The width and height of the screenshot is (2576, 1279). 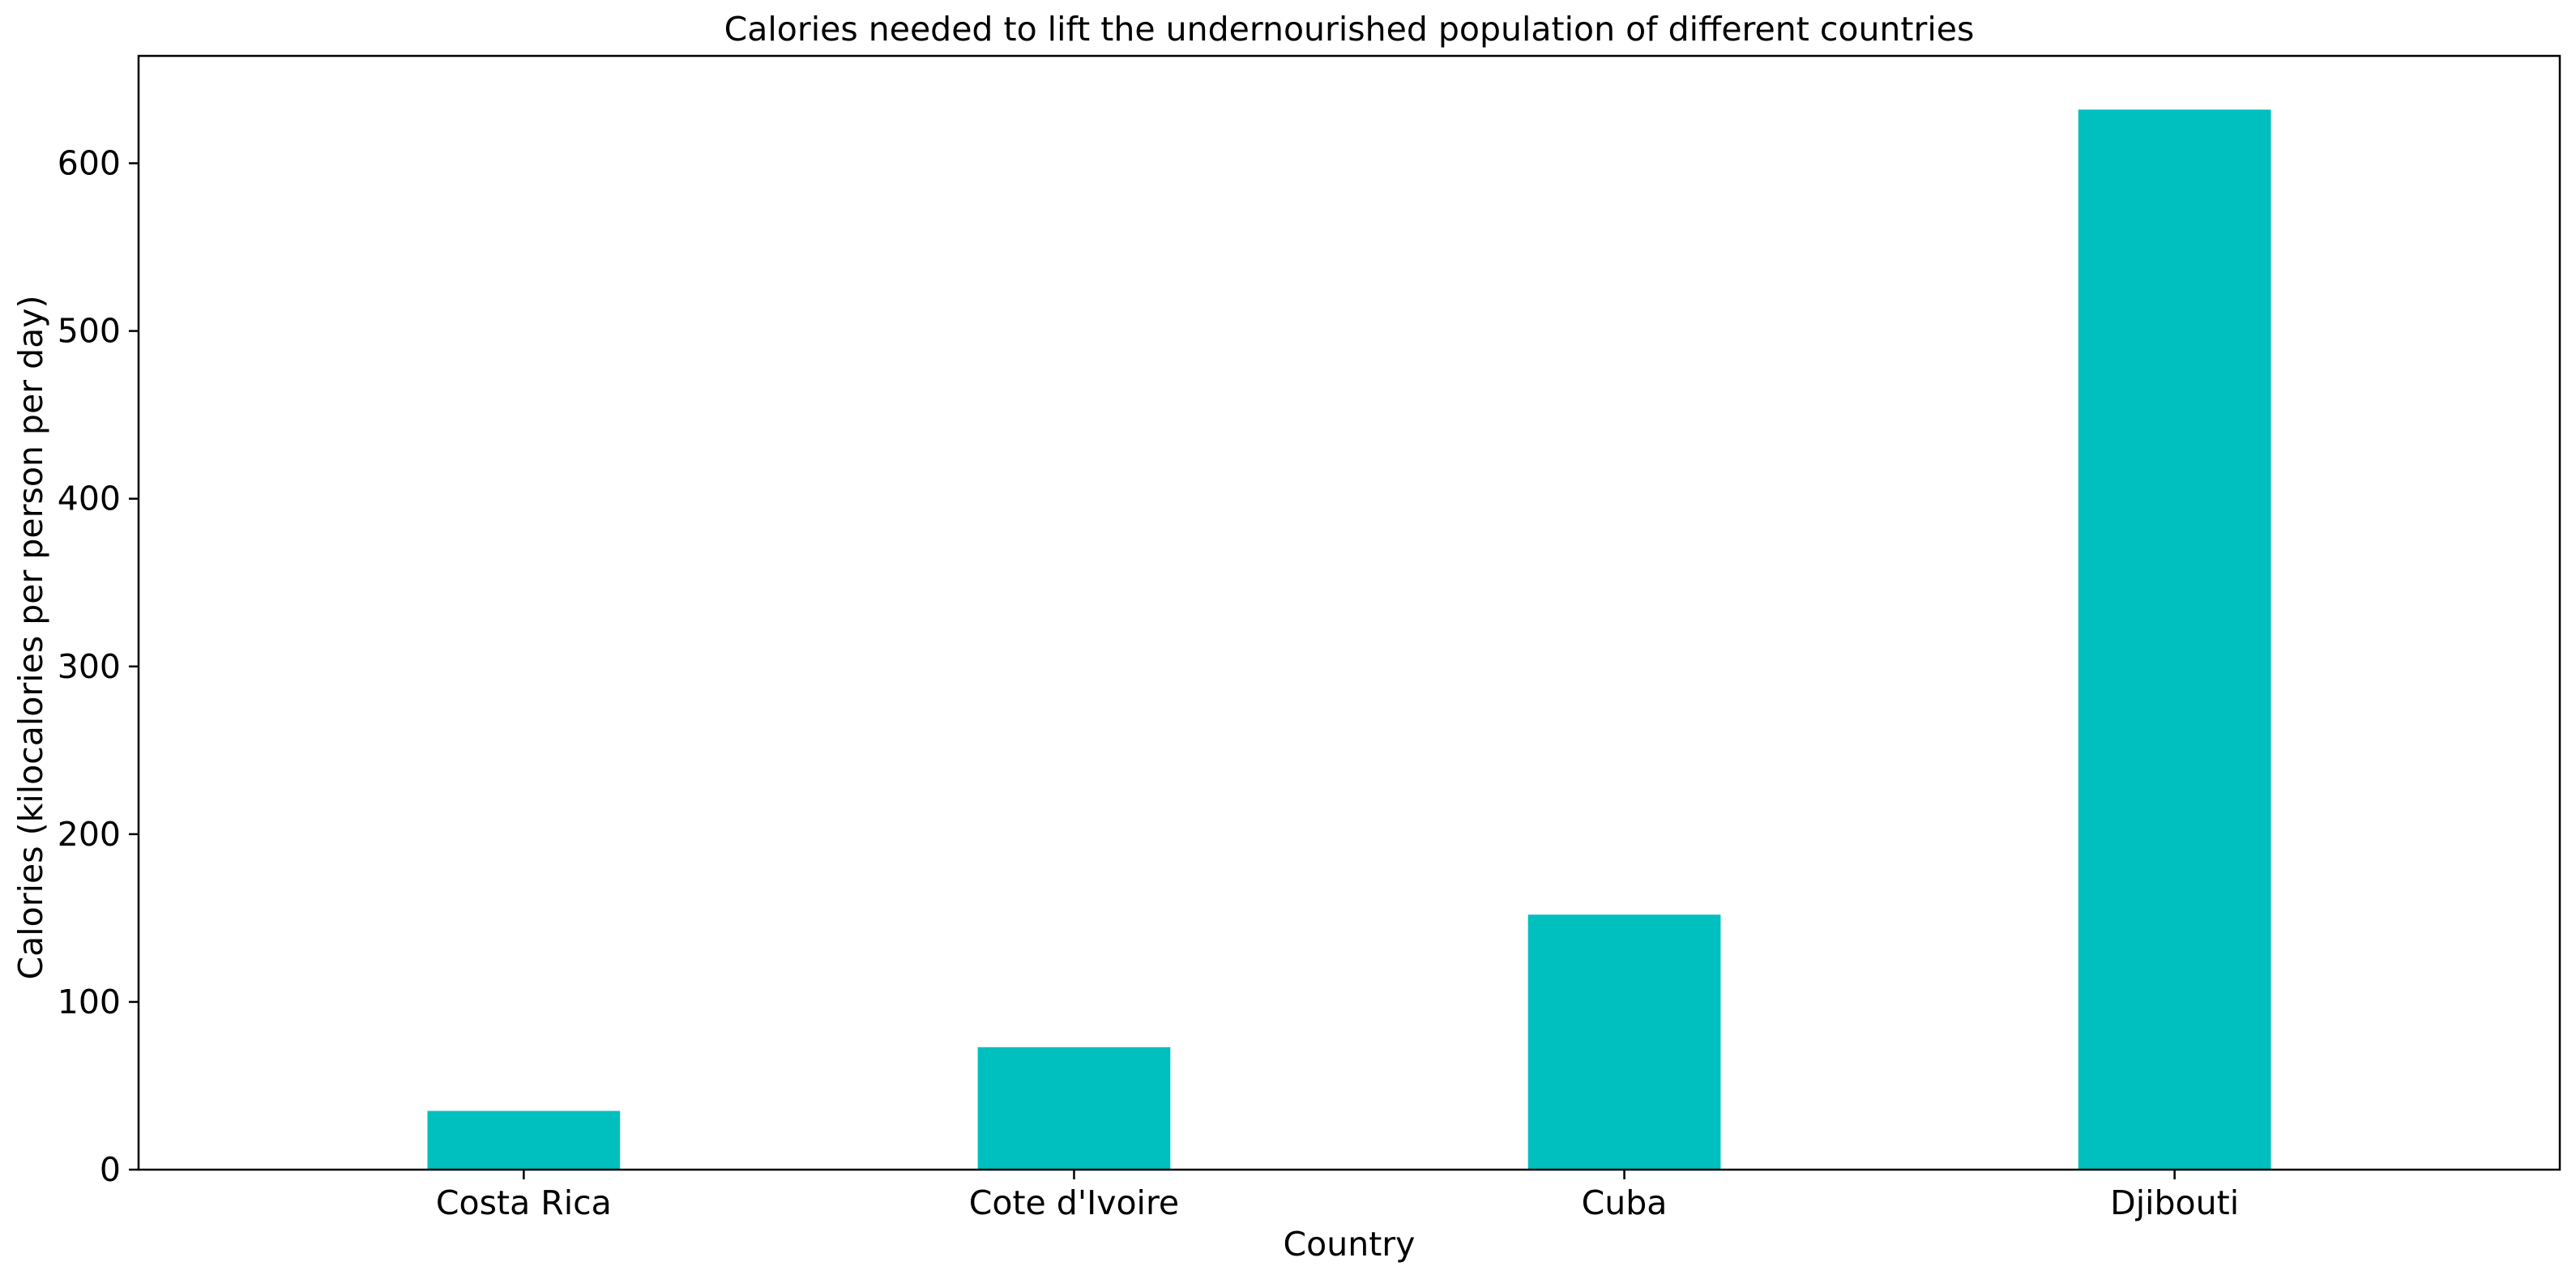 What do you see at coordinates (89, 163) in the screenshot?
I see `y-tick-label: 600` at bounding box center [89, 163].